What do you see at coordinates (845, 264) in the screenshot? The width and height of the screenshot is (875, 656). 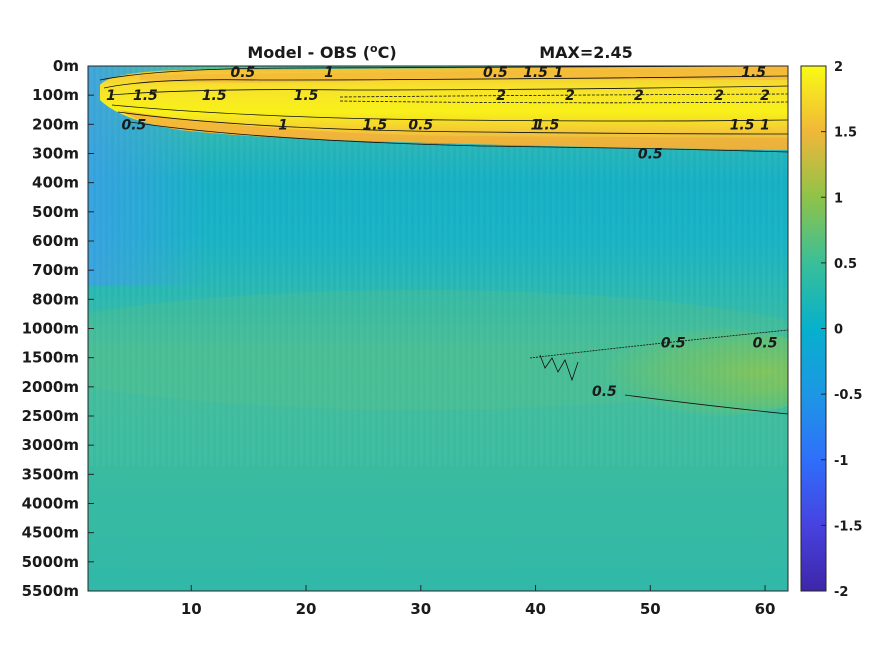 I see `colorbar-tick-label: 0.5` at bounding box center [845, 264].